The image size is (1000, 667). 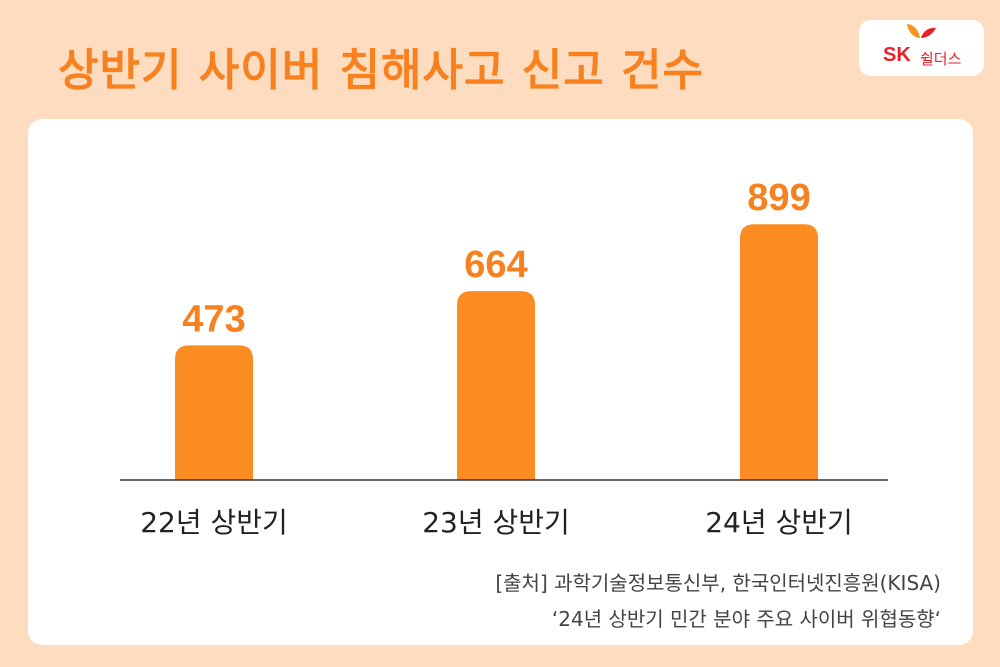 I want to click on category-label-3: 24년 상반기, so click(x=779, y=522).